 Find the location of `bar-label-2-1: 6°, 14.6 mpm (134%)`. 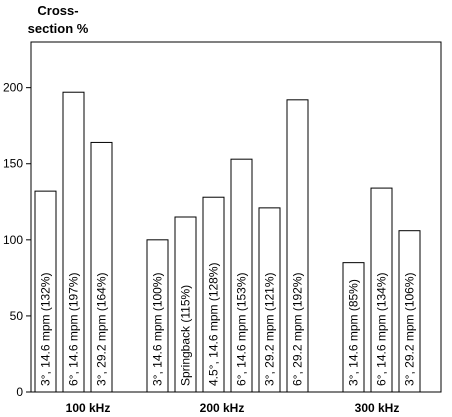

bar-label-2-1: 6°, 14.6 mpm (134%) is located at coordinates (382, 329).